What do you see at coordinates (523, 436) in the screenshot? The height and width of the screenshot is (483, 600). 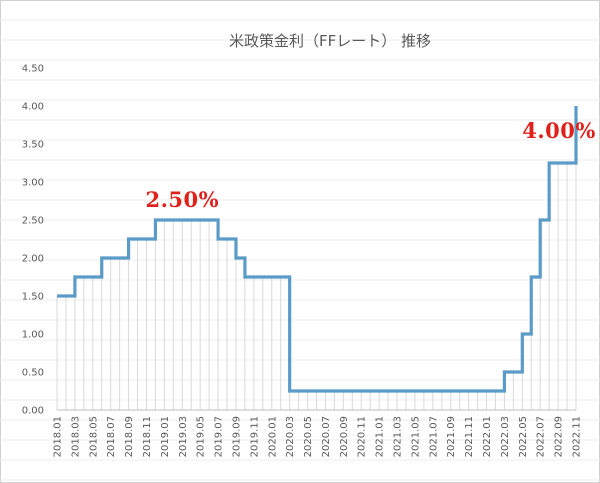 I see `x-tick-label: 2022.05` at bounding box center [523, 436].